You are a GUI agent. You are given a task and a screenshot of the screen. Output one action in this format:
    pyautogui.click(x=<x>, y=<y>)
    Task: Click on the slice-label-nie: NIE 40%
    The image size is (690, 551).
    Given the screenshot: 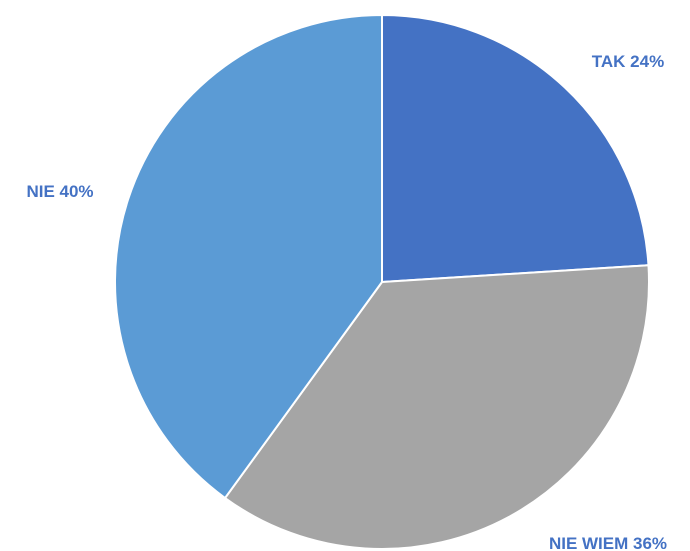 What is the action you would take?
    pyautogui.click(x=59, y=191)
    